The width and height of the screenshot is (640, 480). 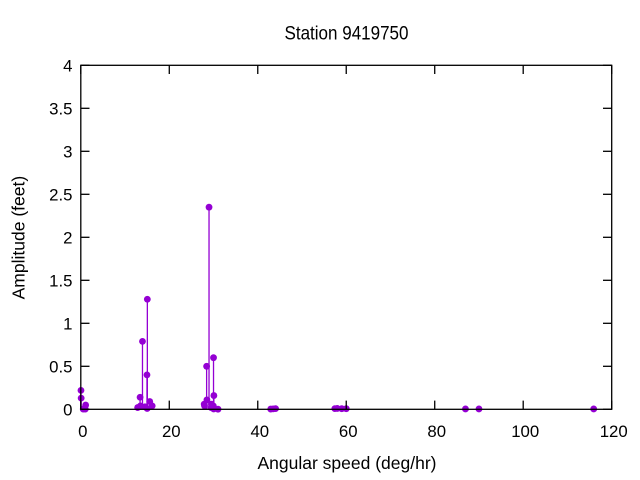 What do you see at coordinates (347, 463) in the screenshot?
I see `svg-text: Angular speed (deg/hr)` at bounding box center [347, 463].